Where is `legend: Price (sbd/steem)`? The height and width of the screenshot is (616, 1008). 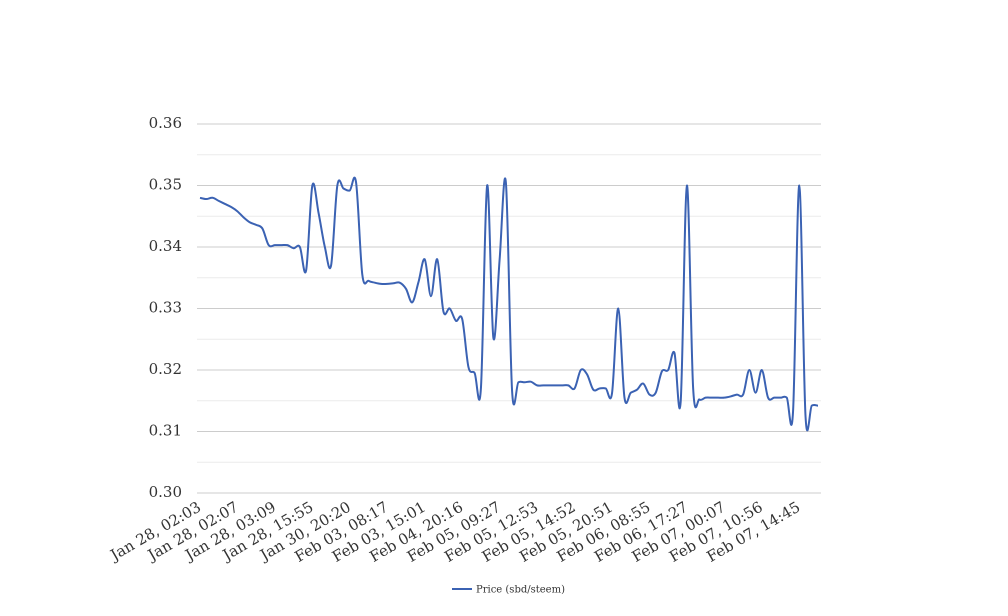
legend: Price (sbd/steem) is located at coordinates (508, 590).